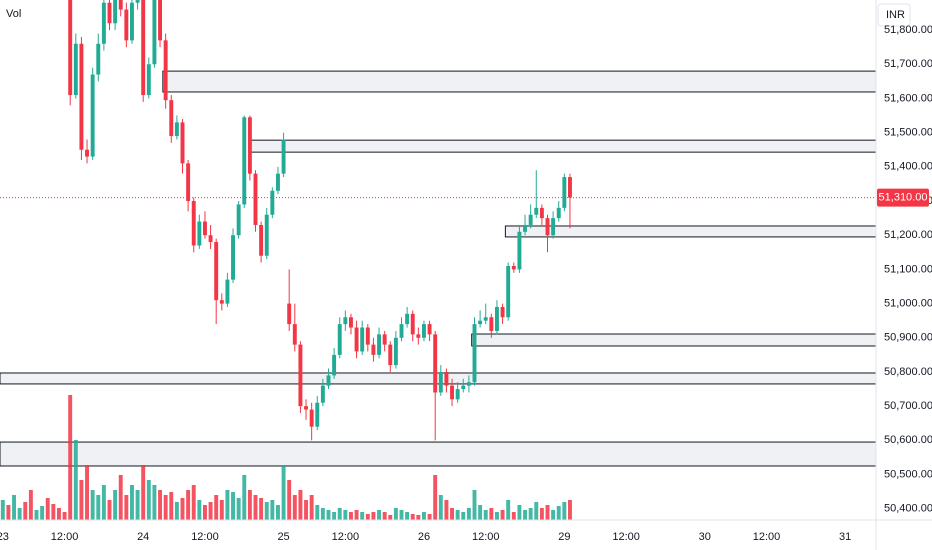  I want to click on x-tick-label: 29, so click(564, 537).